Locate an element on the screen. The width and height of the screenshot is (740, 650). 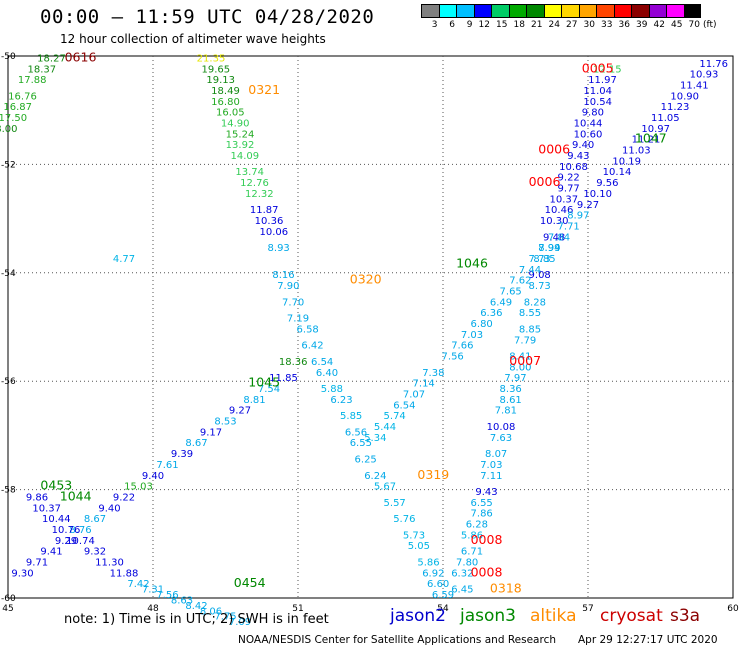
wave-height-label: 10.60 is located at coordinates (588, 134).